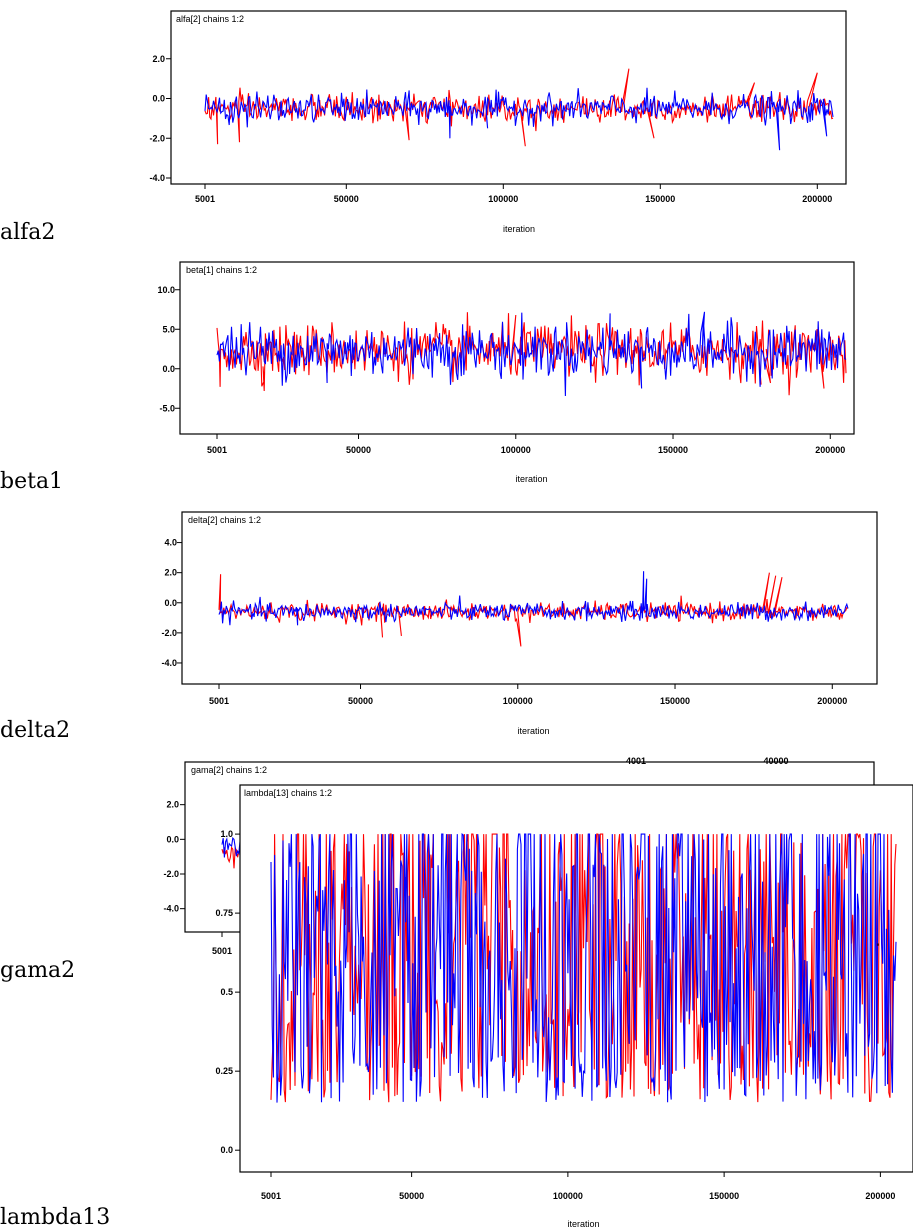 Image resolution: width=913 pixels, height=1231 pixels. What do you see at coordinates (224, 913) in the screenshot?
I see `y-tick-label: 0.75` at bounding box center [224, 913].